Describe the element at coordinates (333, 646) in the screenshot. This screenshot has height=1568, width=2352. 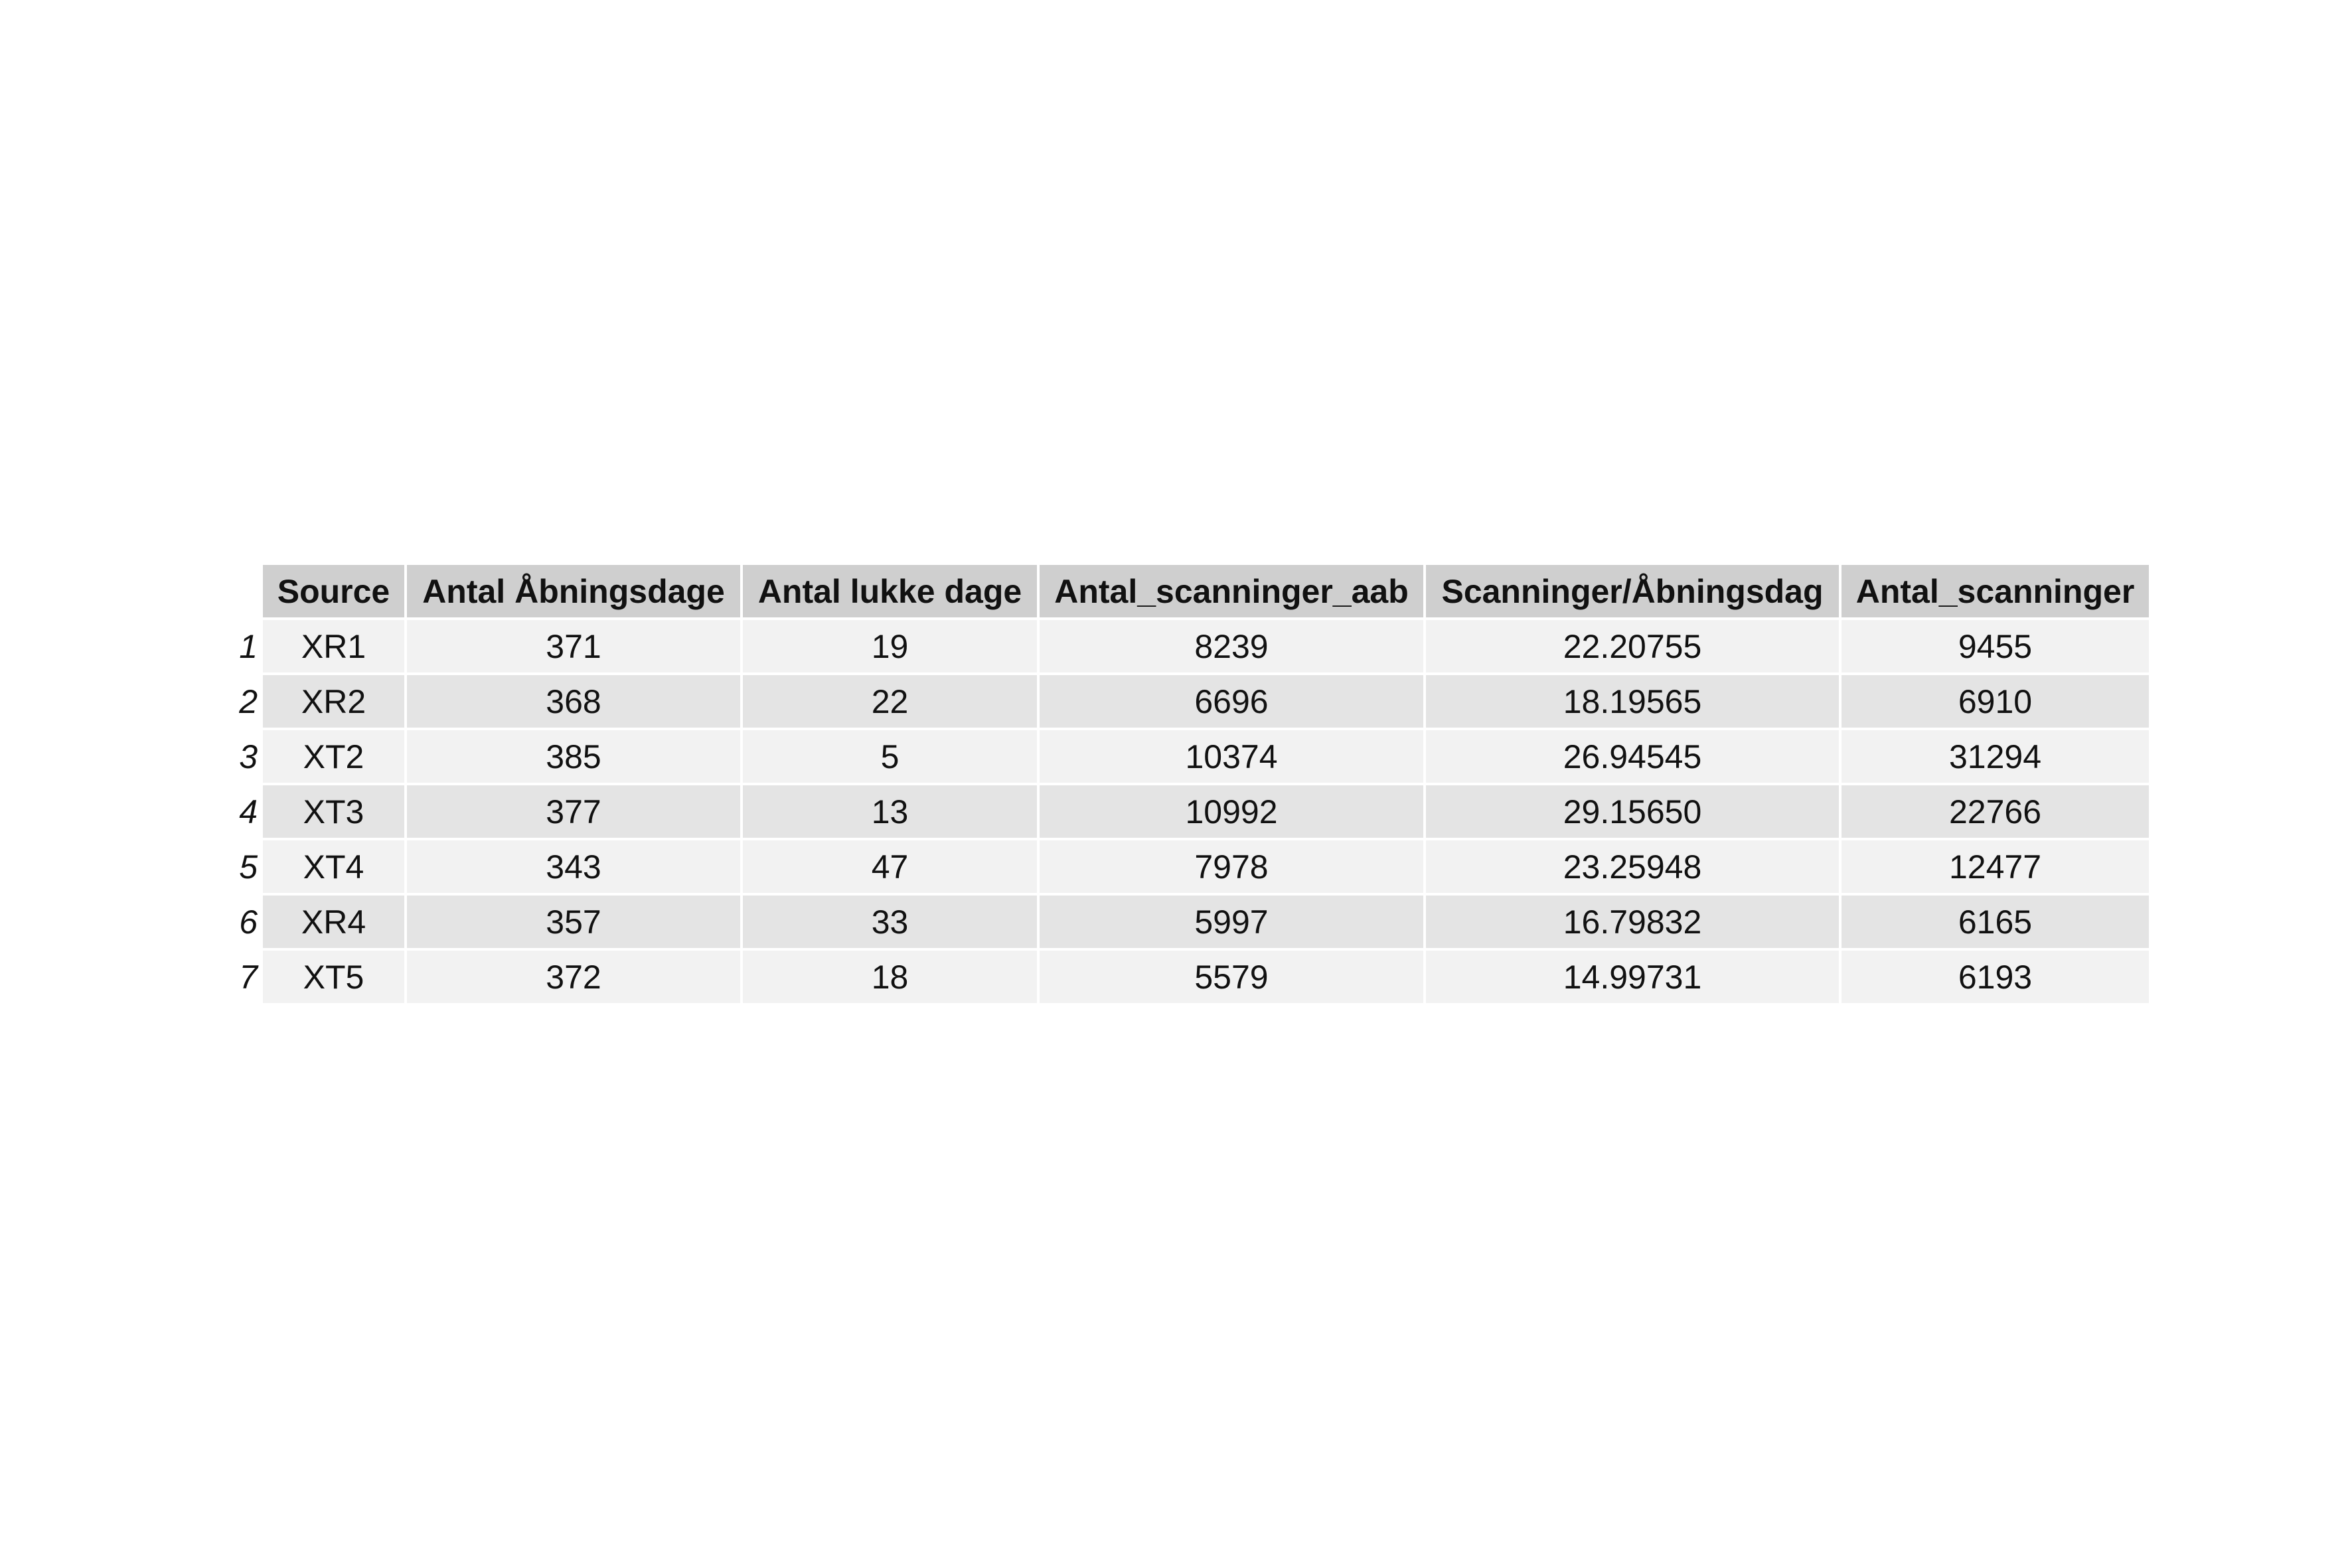
I see `table-cell: XR1` at that location.